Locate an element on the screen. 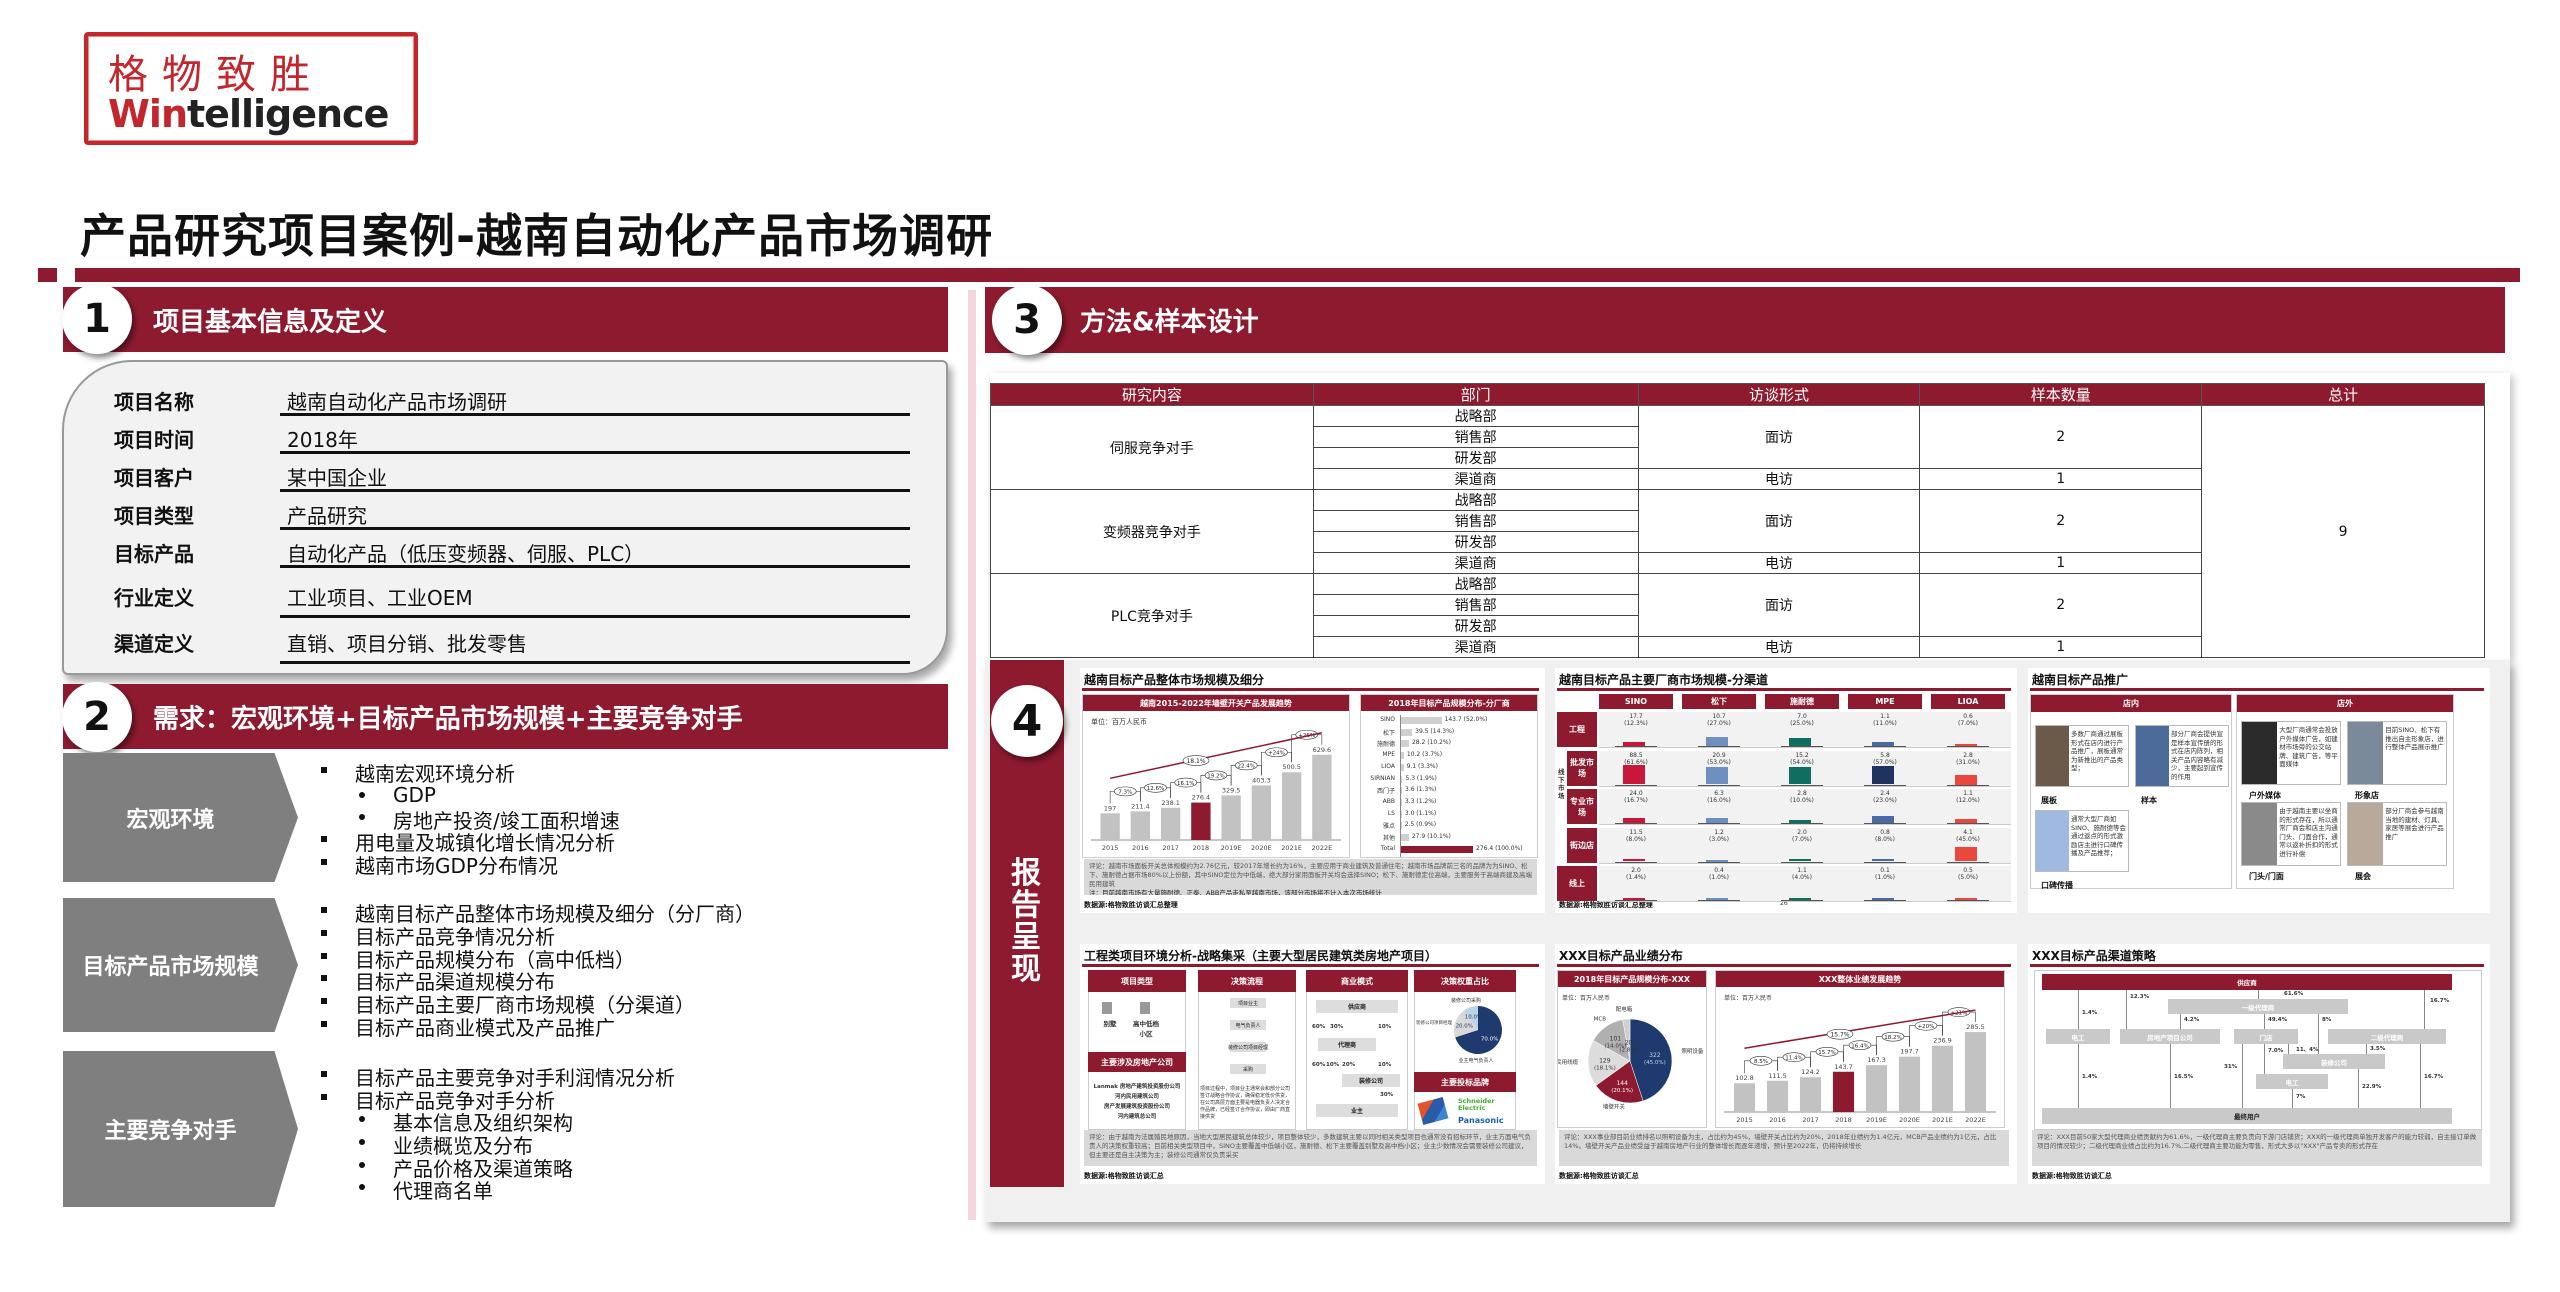 The height and width of the screenshot is (1292, 2560). table-row: 渠道商 电访 1 is located at coordinates (1738, 479).